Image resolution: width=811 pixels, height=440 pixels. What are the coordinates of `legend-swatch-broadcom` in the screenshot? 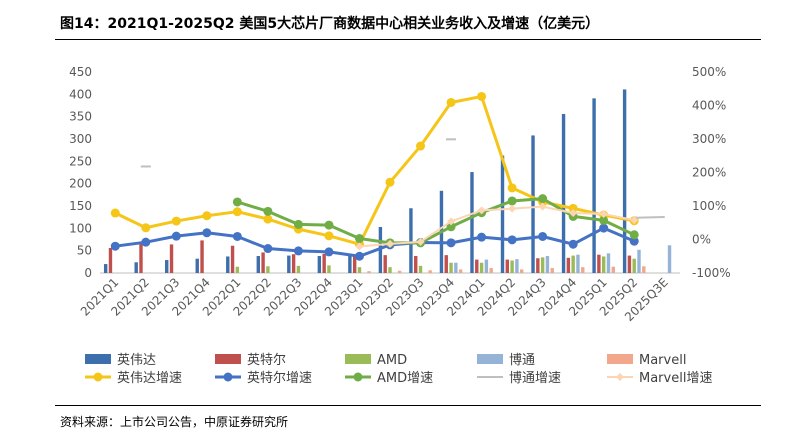 It's located at (490, 359).